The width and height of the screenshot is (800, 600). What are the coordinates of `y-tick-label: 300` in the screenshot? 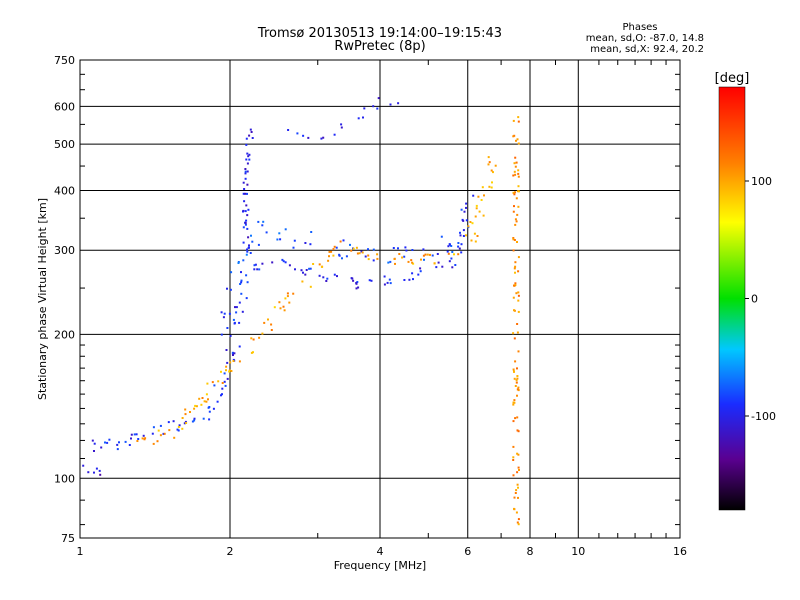 It's located at (64, 250).